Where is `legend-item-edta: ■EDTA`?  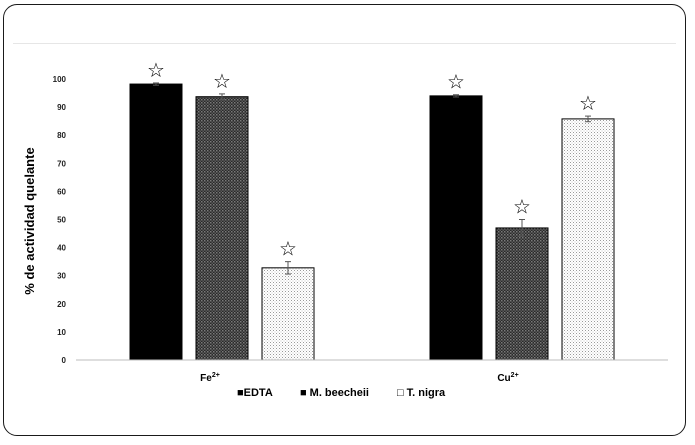
legend-item-edta: ■EDTA is located at coordinates (255, 393).